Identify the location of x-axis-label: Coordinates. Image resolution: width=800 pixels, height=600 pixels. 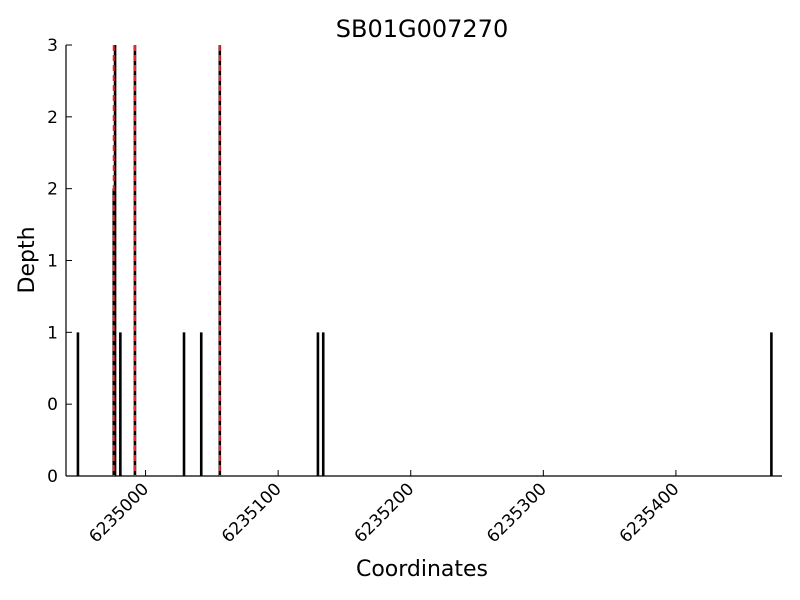
(422, 569).